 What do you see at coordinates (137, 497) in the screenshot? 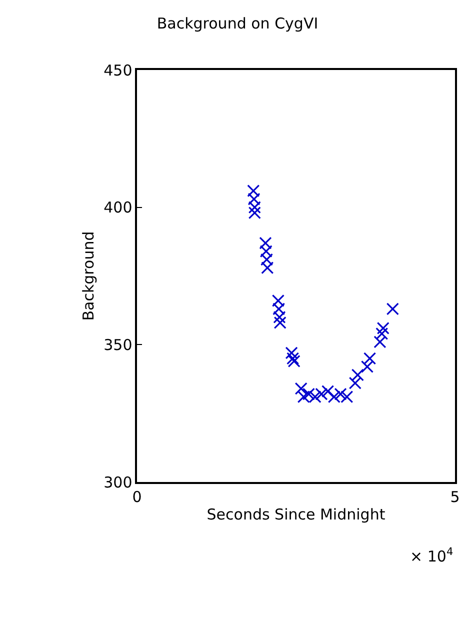
I see `x-tick-label: 0` at bounding box center [137, 497].